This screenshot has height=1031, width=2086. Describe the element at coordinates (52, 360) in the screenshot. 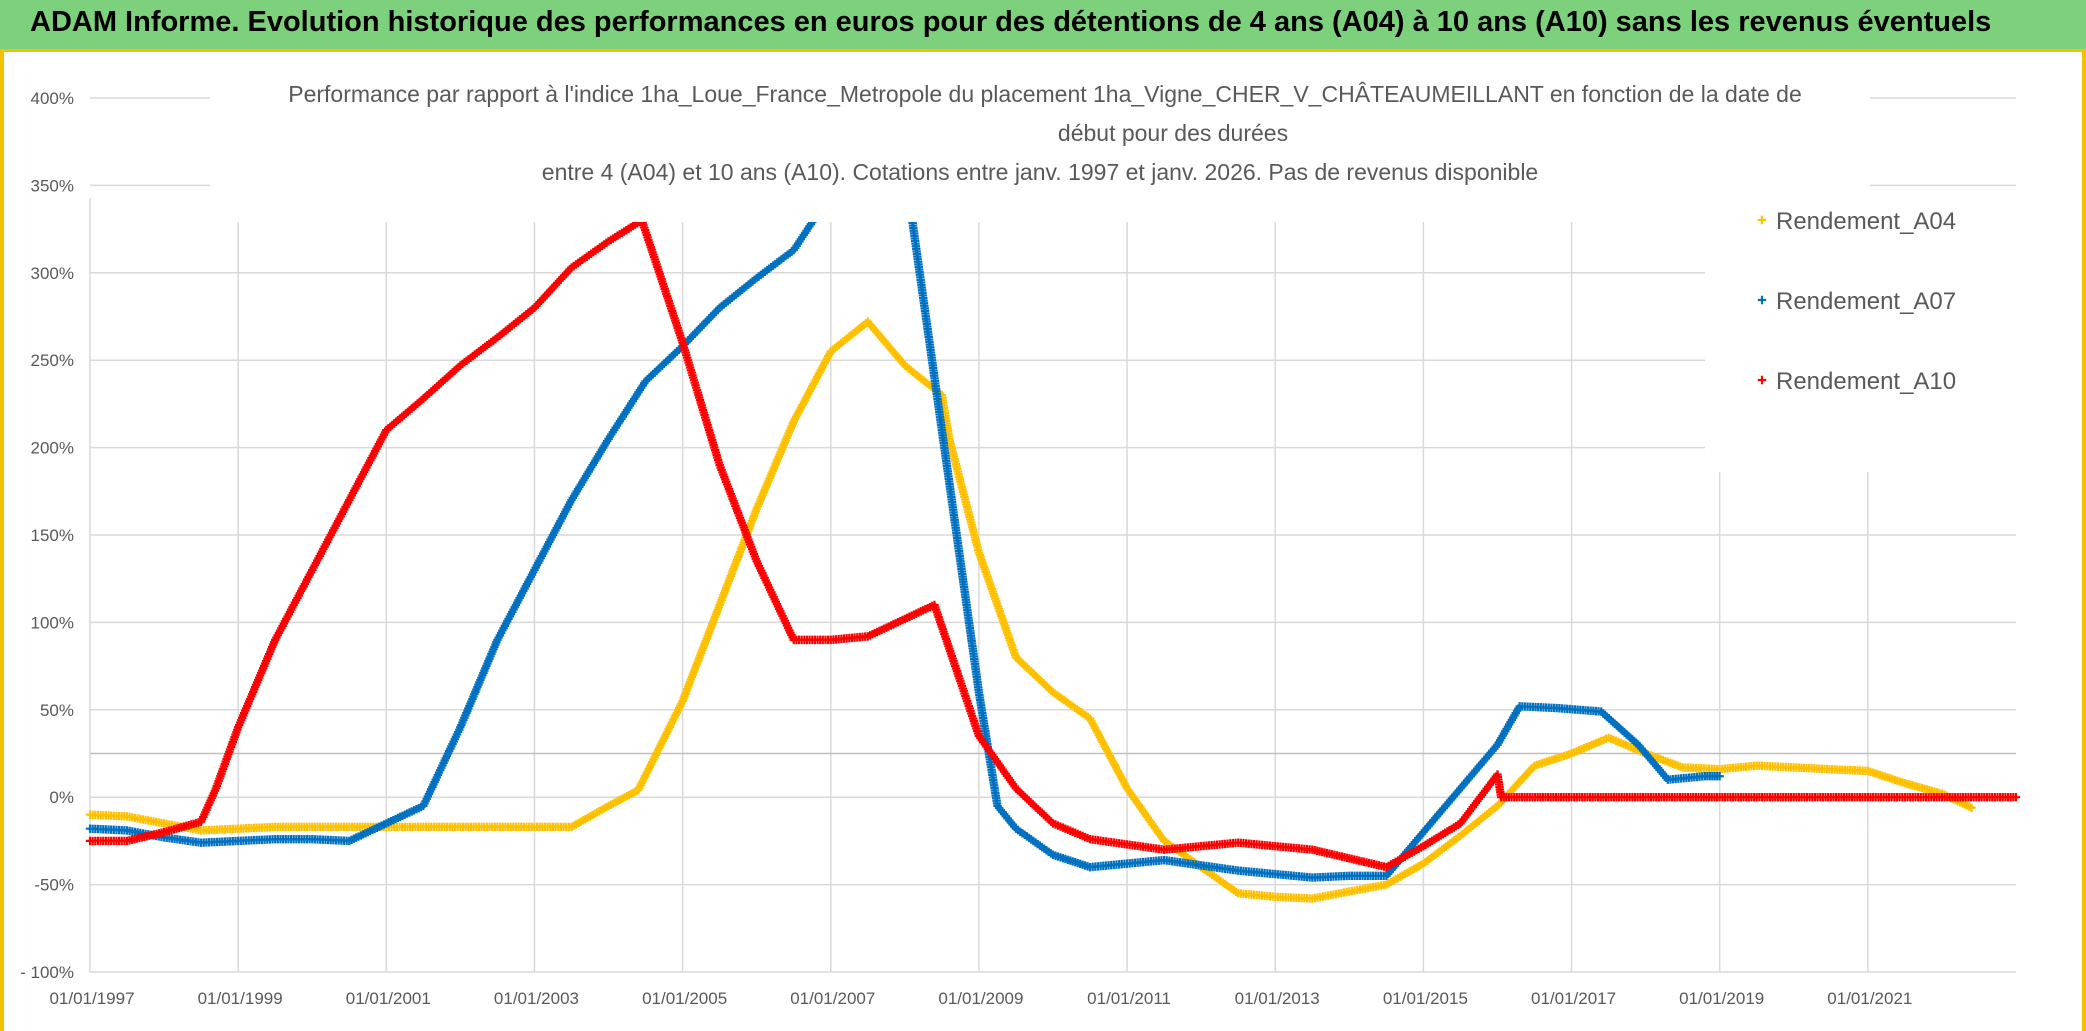

I see `y-tick-label: 250%` at that location.